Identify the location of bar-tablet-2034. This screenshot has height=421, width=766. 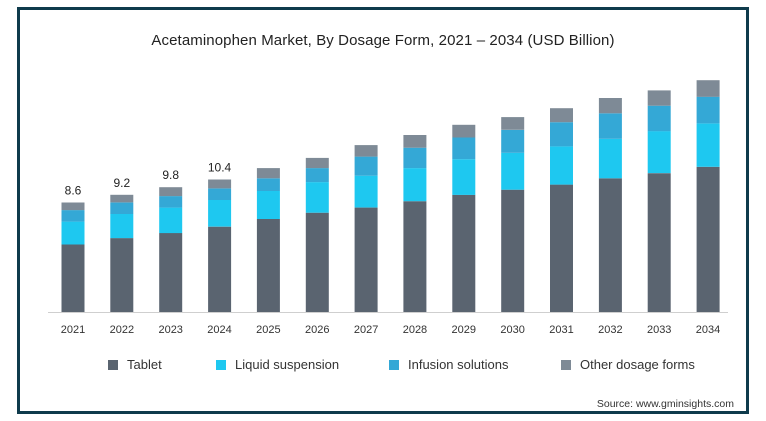
(708, 239).